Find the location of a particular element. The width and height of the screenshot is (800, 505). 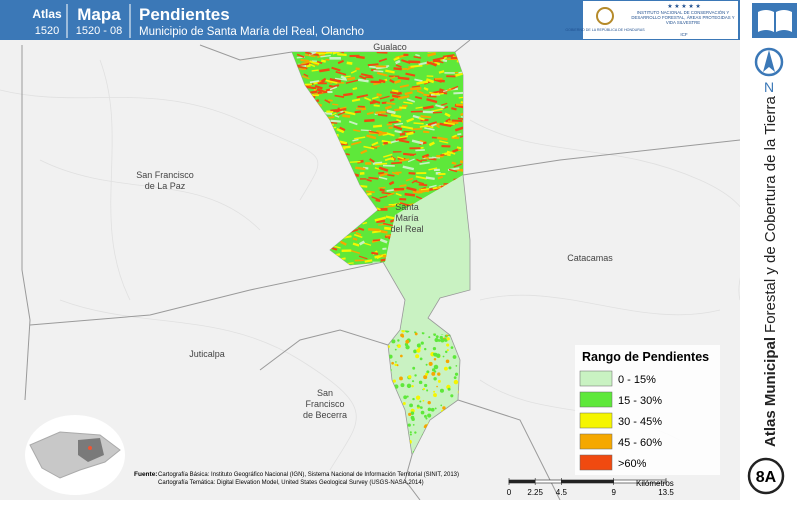

legend-label: 15 - 30% is located at coordinates (640, 401).